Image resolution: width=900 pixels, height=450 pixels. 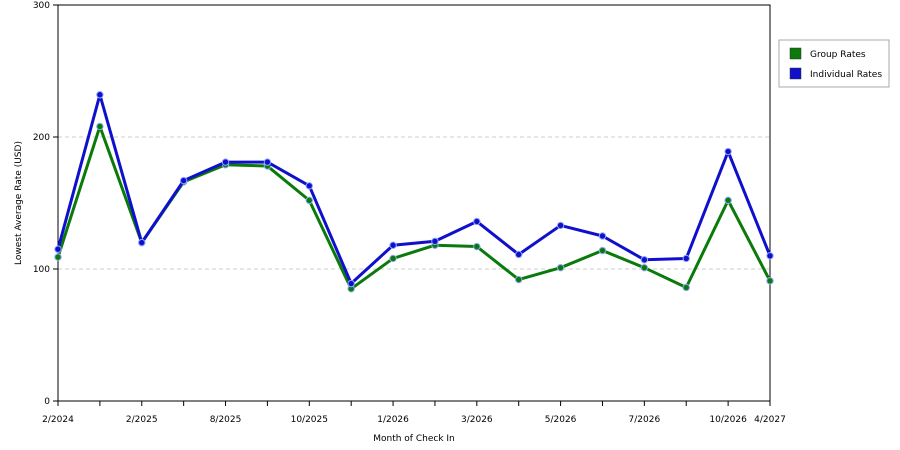 I want to click on legend-label: Group Rates, so click(x=838, y=55).